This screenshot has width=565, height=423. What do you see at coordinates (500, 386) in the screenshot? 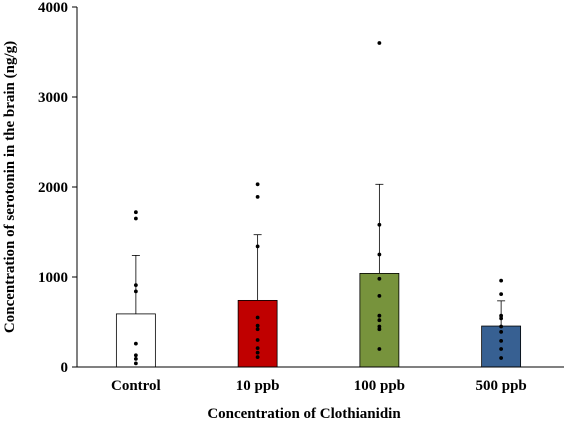
I see `x-tick-label: 500 ppb` at bounding box center [500, 386].